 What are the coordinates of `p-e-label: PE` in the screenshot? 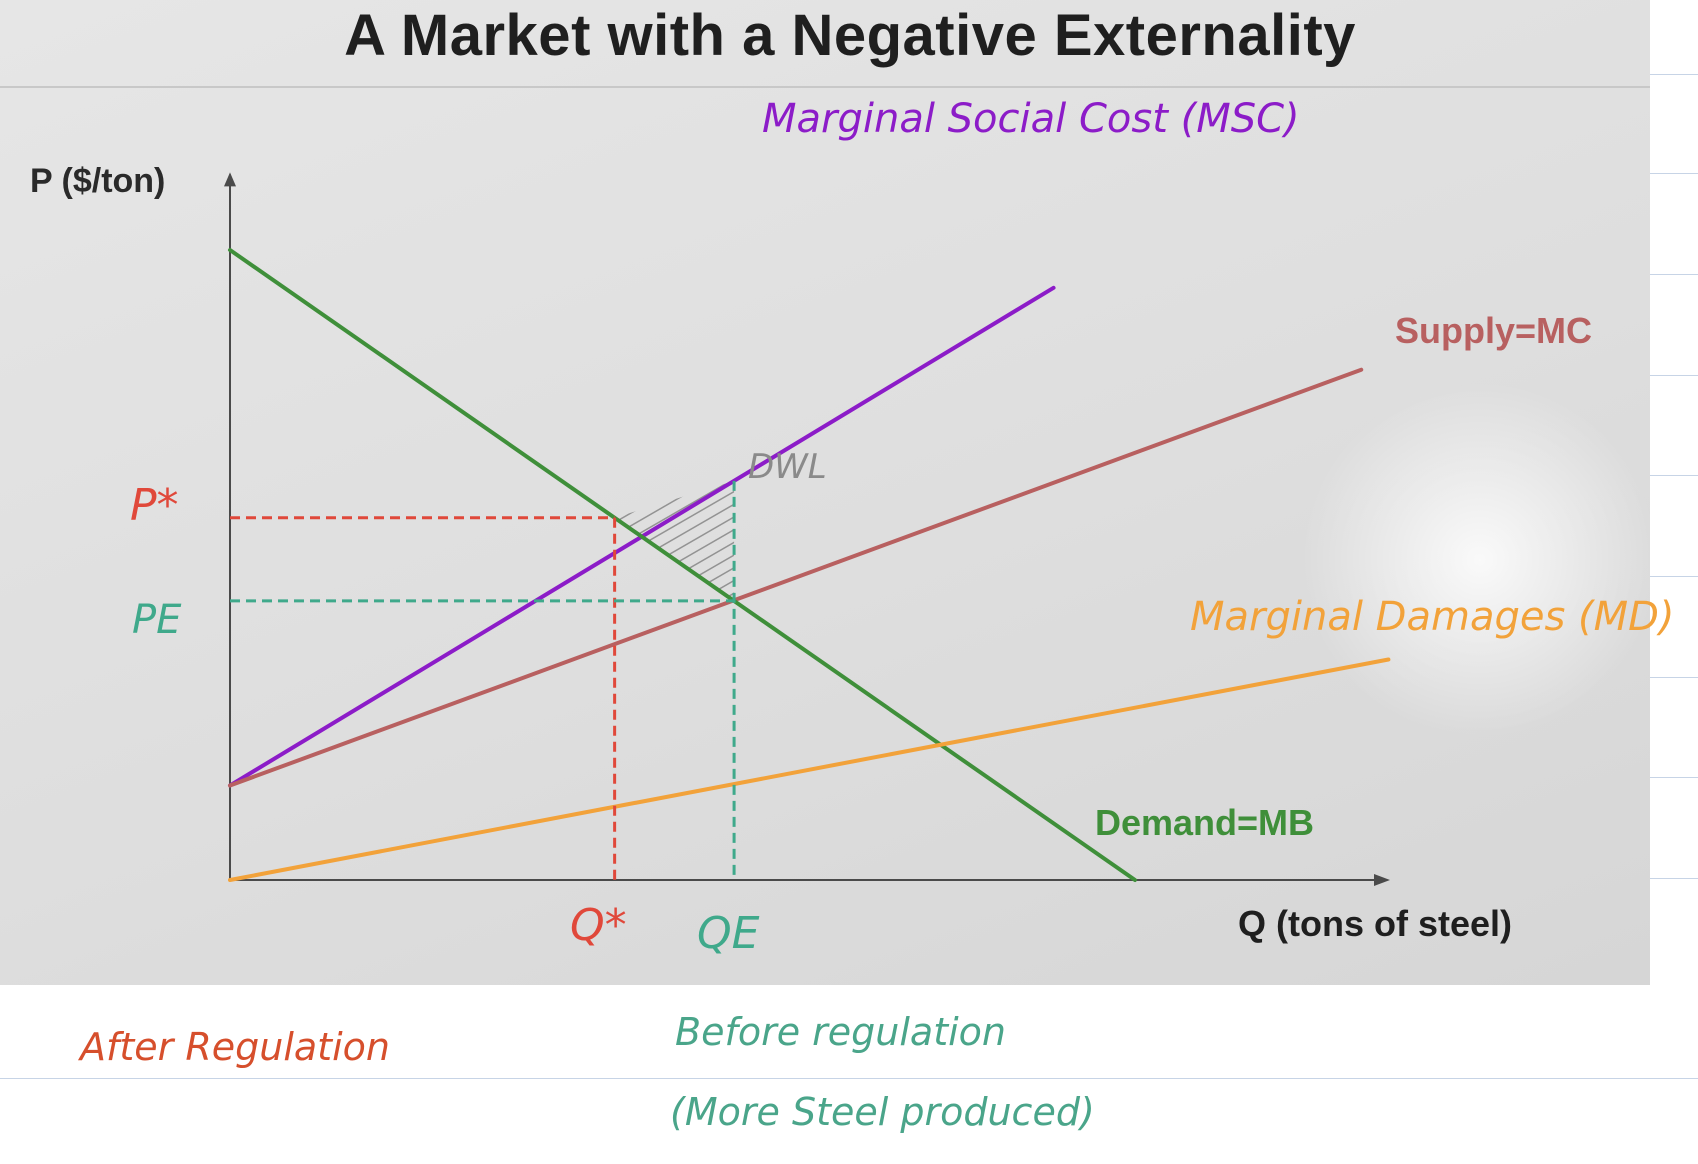 It's located at (157, 620).